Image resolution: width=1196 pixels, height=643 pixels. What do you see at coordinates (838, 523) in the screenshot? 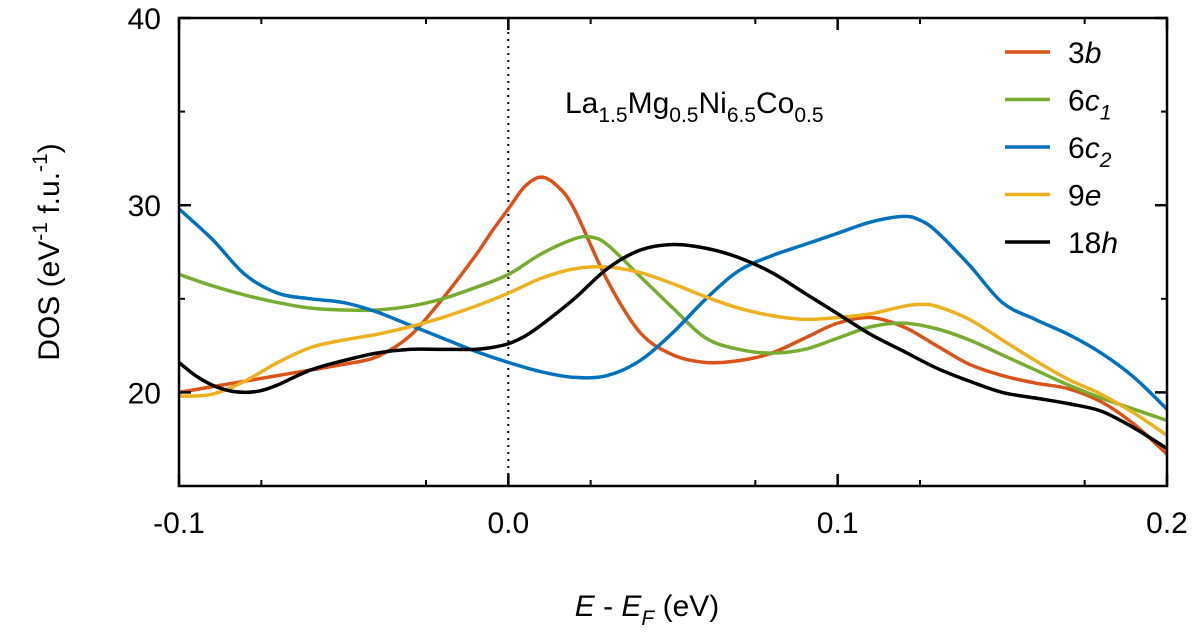
I see `x-tick-label: 0.1` at bounding box center [838, 523].